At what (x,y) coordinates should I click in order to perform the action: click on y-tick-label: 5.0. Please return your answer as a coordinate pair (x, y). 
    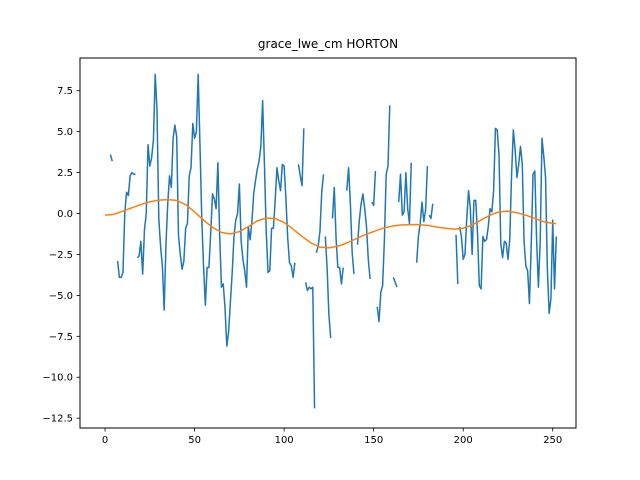
    Looking at the image, I should click on (65, 132).